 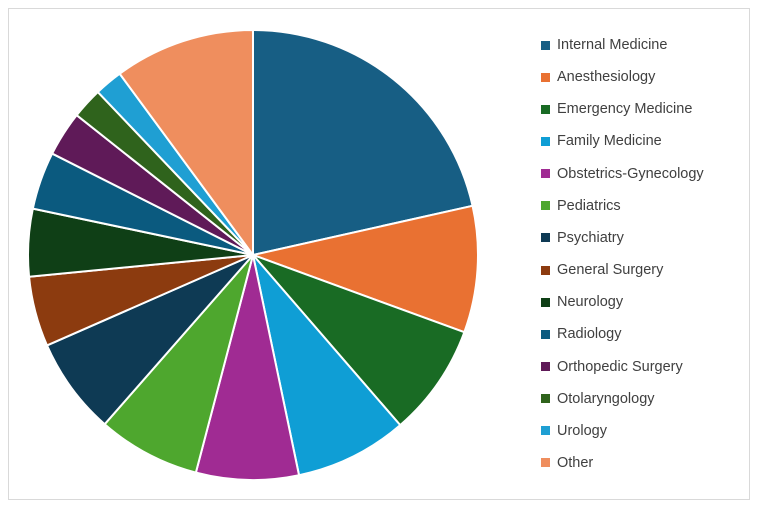 I want to click on pie-slice-family-medicine, so click(x=327, y=365).